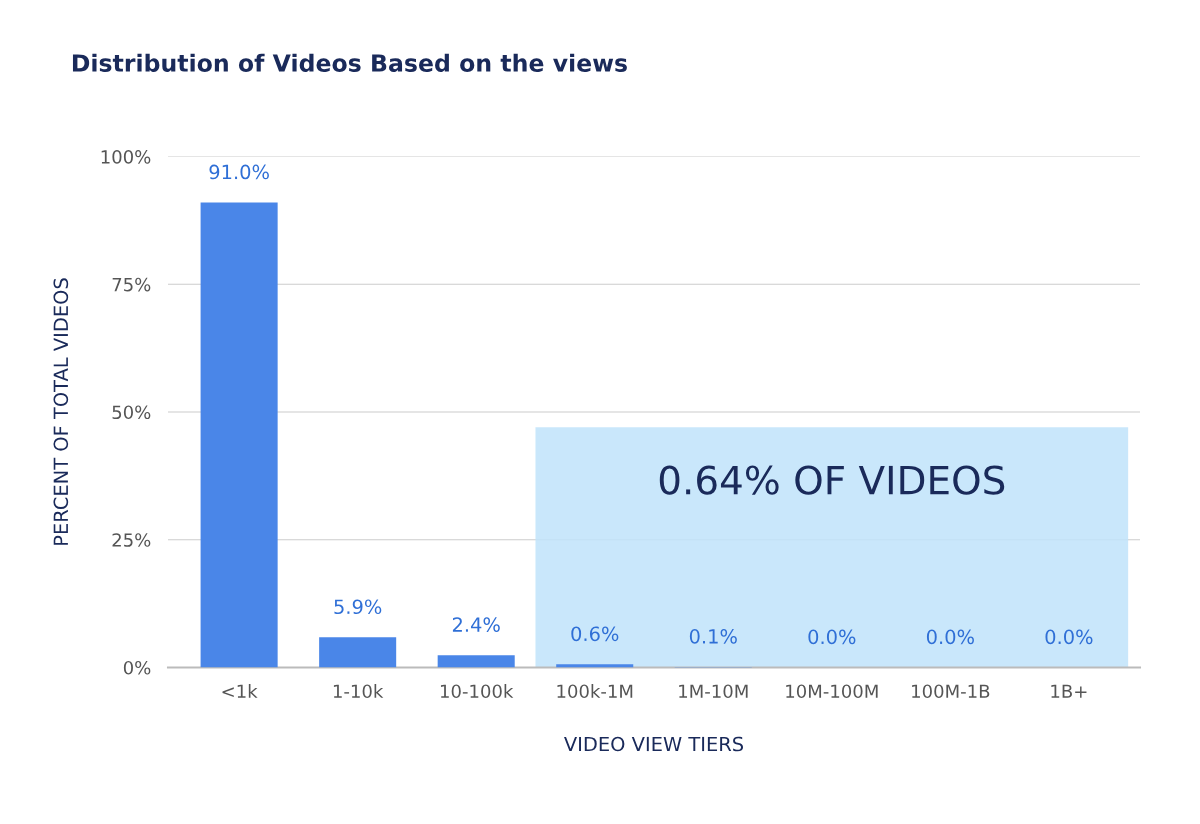 This screenshot has width=1200, height=824. I want to click on y-tick-label: 0%, so click(137, 667).